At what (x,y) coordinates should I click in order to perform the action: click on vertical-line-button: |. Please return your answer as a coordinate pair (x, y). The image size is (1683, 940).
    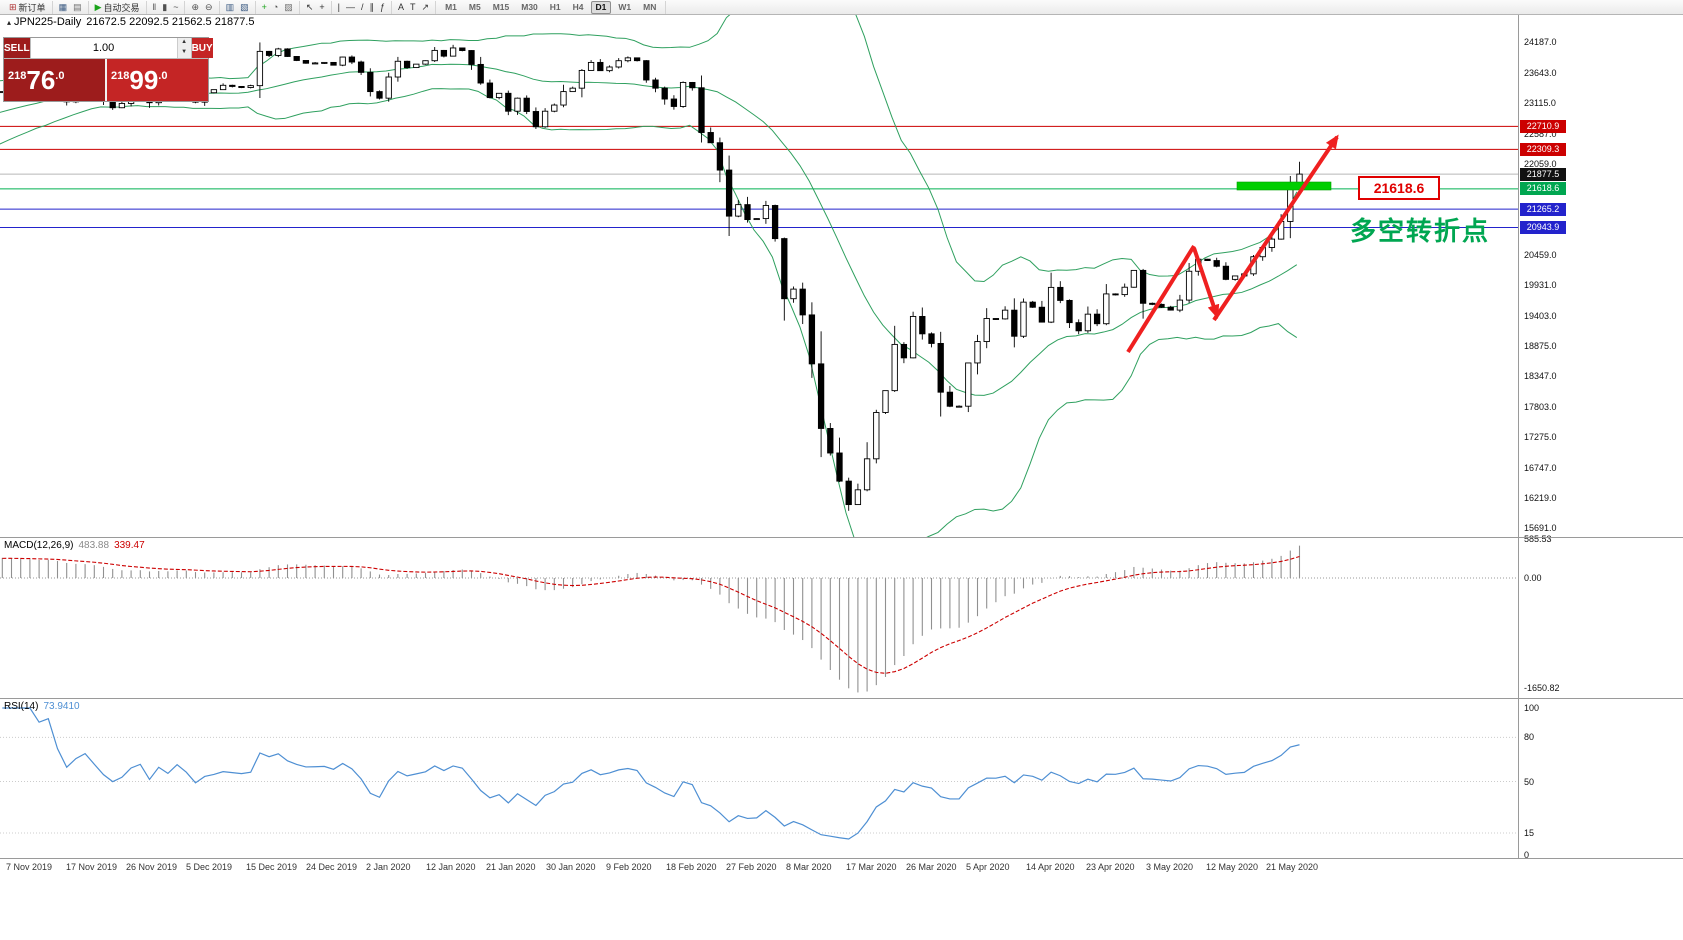
    Looking at the image, I should click on (339, 7).